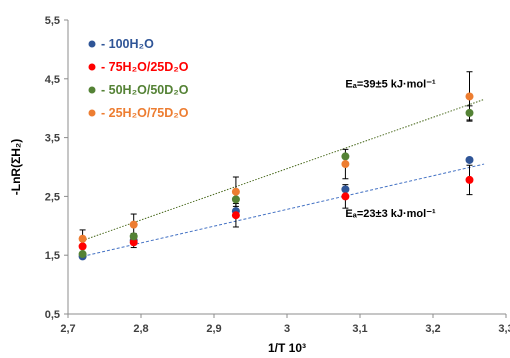 This screenshot has height=358, width=510. What do you see at coordinates (145, 67) in the screenshot?
I see `legend-label: - 75H₂O/25D₂O` at bounding box center [145, 67].